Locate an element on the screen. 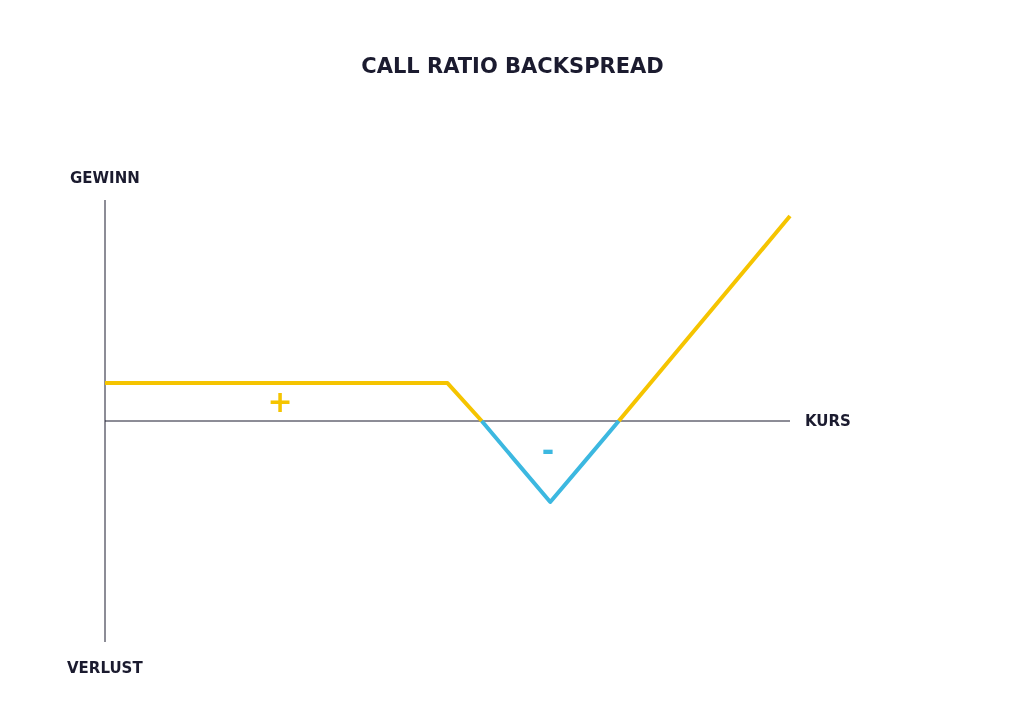 This screenshot has height=726, width=1024. x-axis-title: KURS is located at coordinates (828, 421).